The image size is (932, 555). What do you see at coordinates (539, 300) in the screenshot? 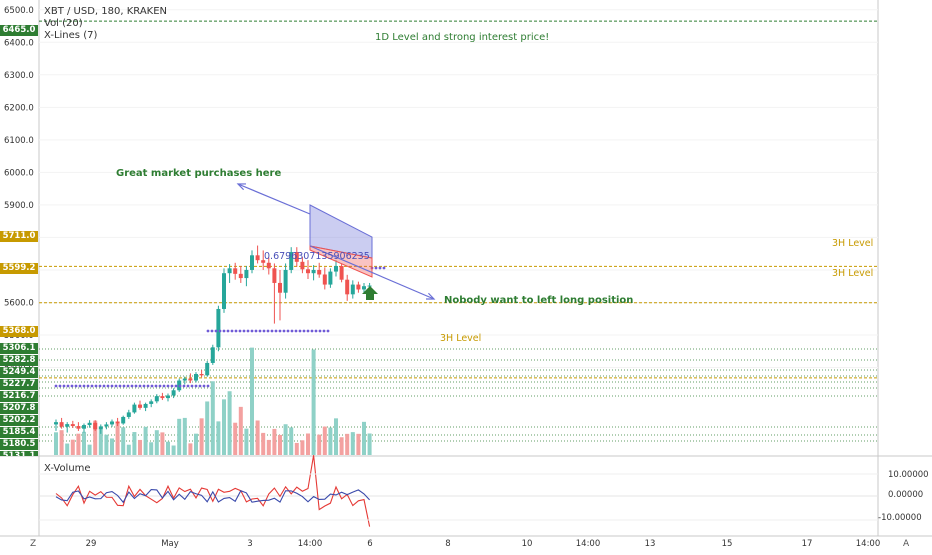
I see `annotation-nobody: Nobody want to left long position` at bounding box center [539, 300].